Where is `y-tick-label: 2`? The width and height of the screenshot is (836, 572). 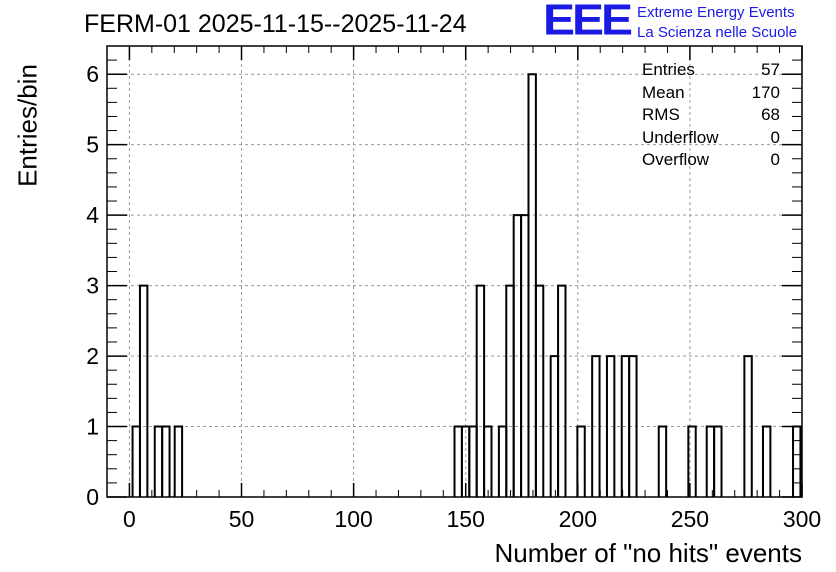 y-tick-label: 2 is located at coordinates (92, 356).